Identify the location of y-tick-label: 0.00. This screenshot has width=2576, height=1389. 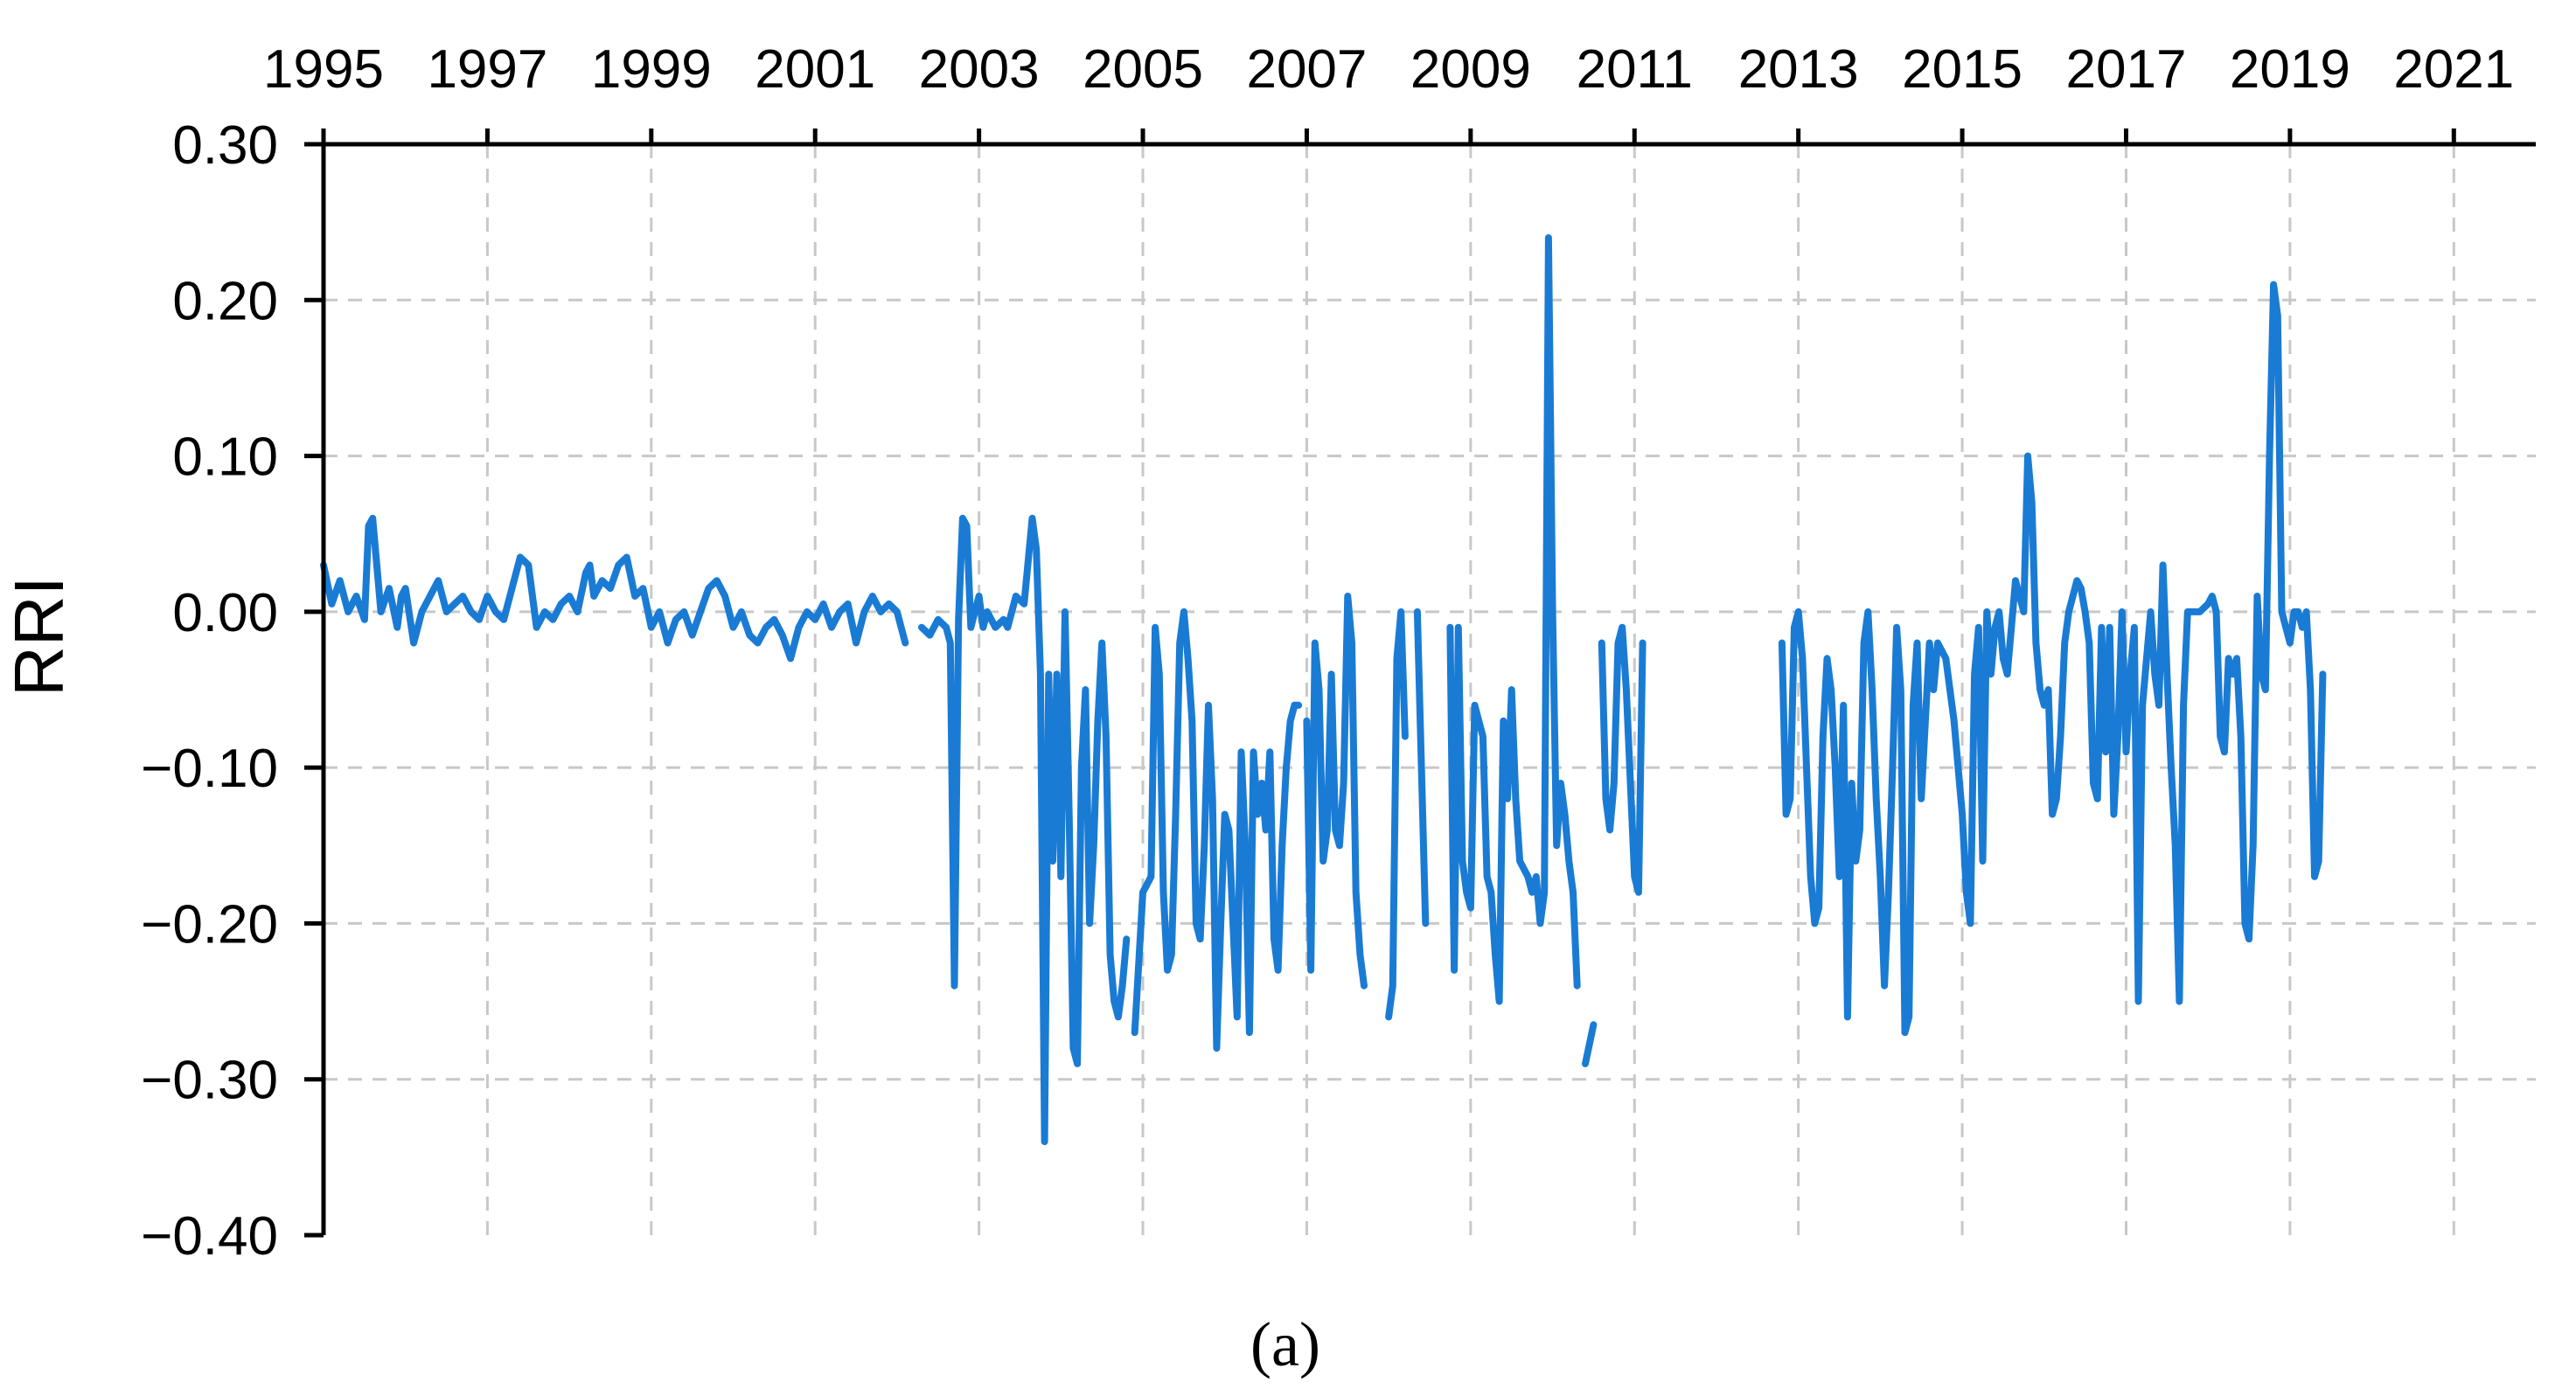
(225, 613).